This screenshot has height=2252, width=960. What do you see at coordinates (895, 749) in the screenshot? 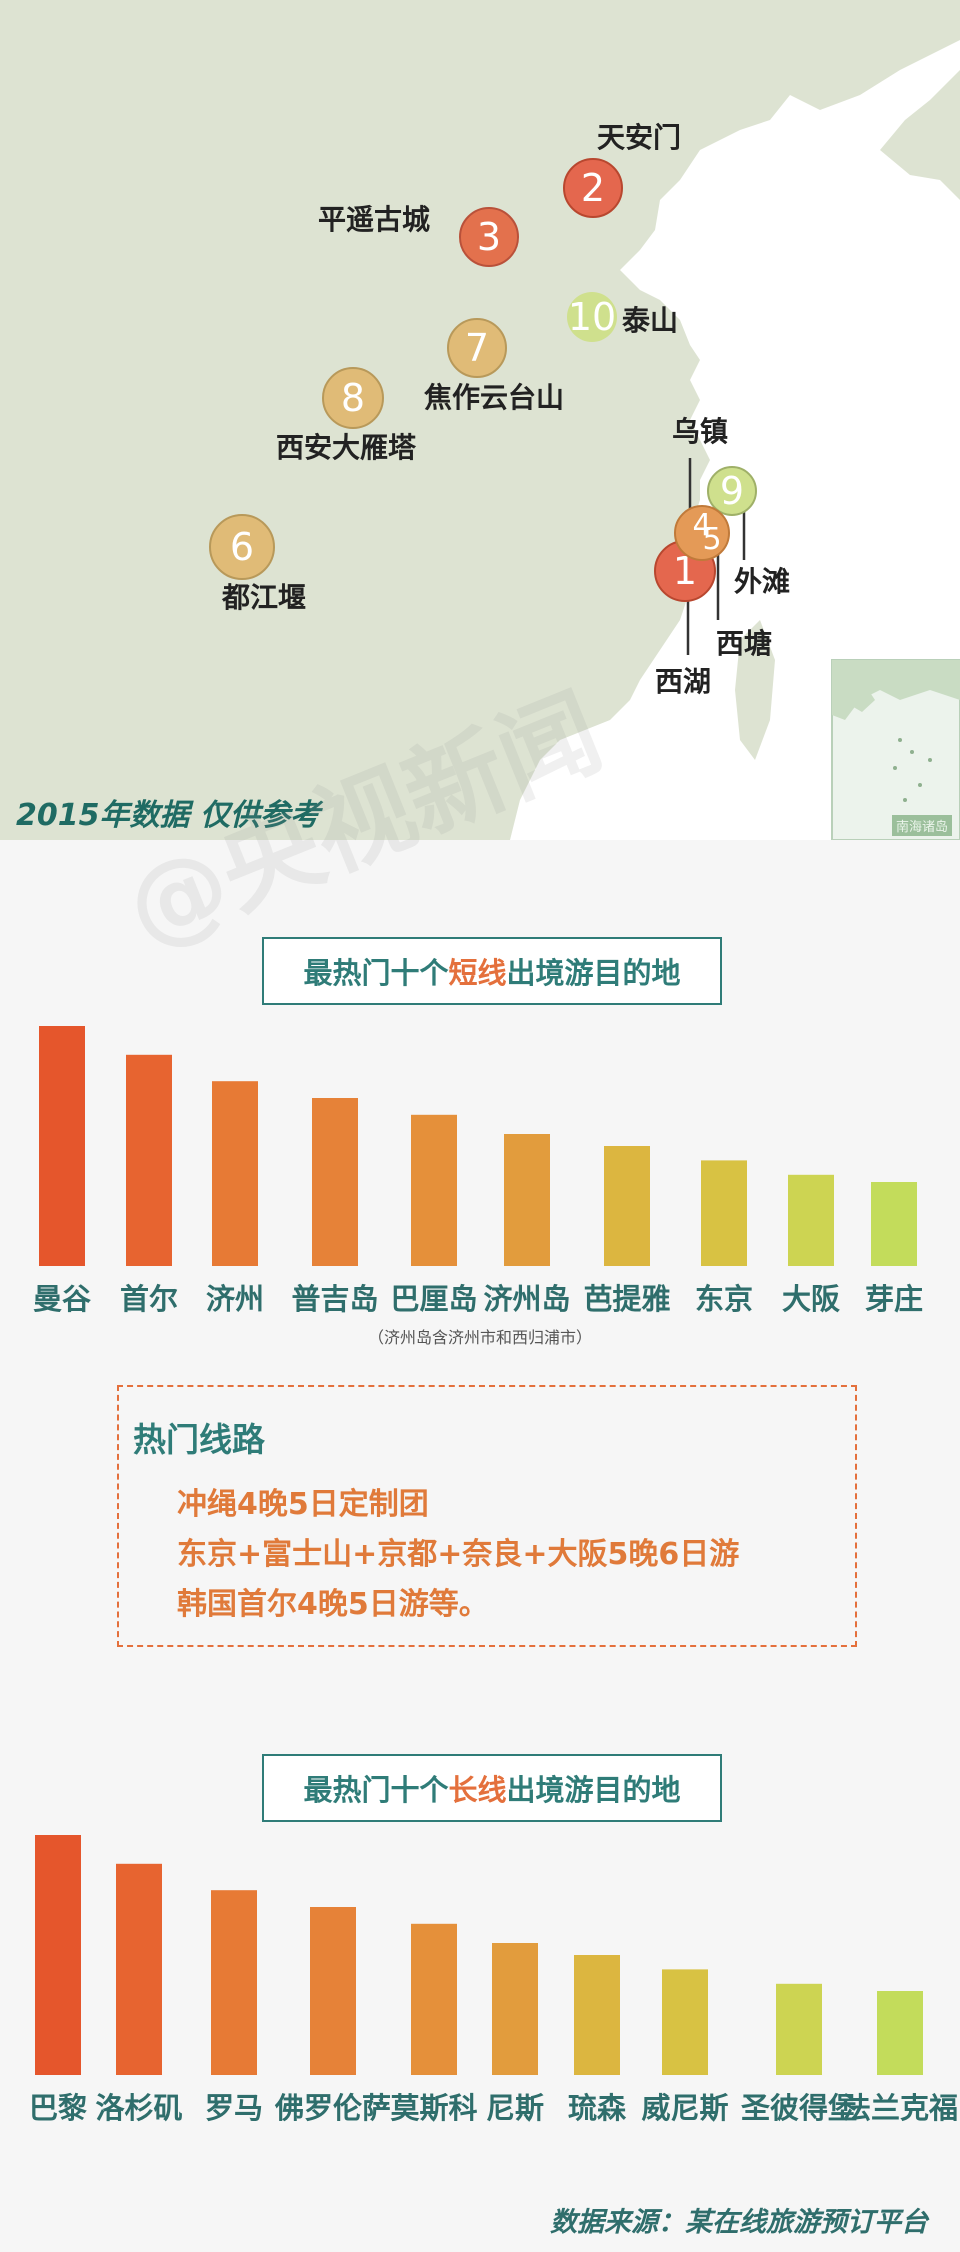
I see `south-sea-inset` at bounding box center [895, 749].